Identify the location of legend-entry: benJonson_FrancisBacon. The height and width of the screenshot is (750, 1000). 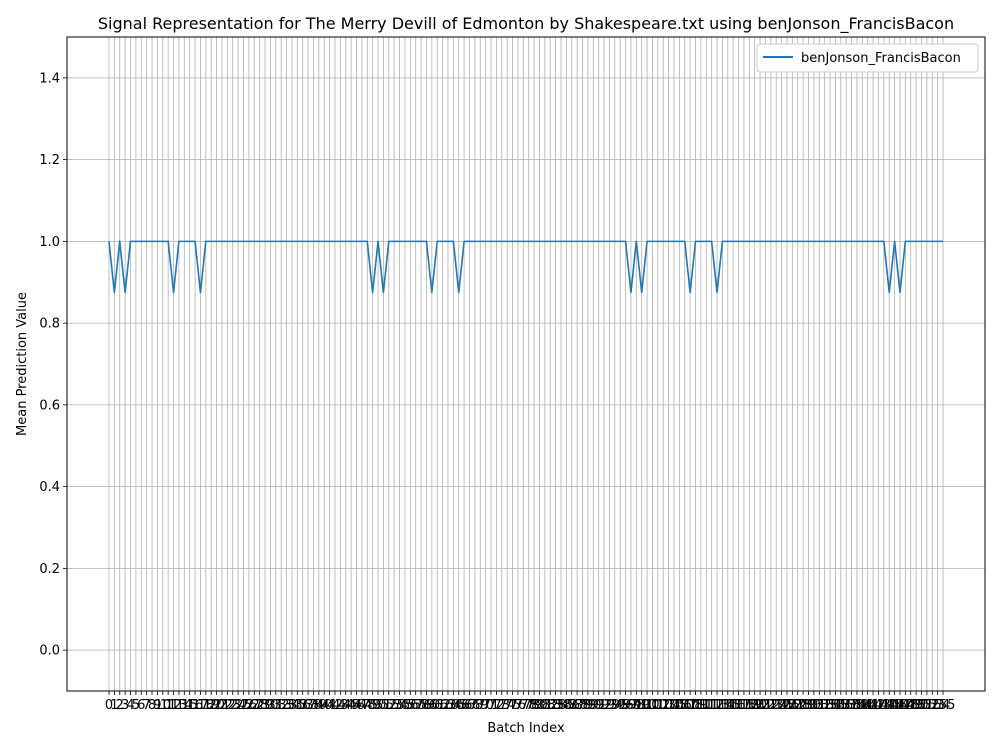
(881, 58).